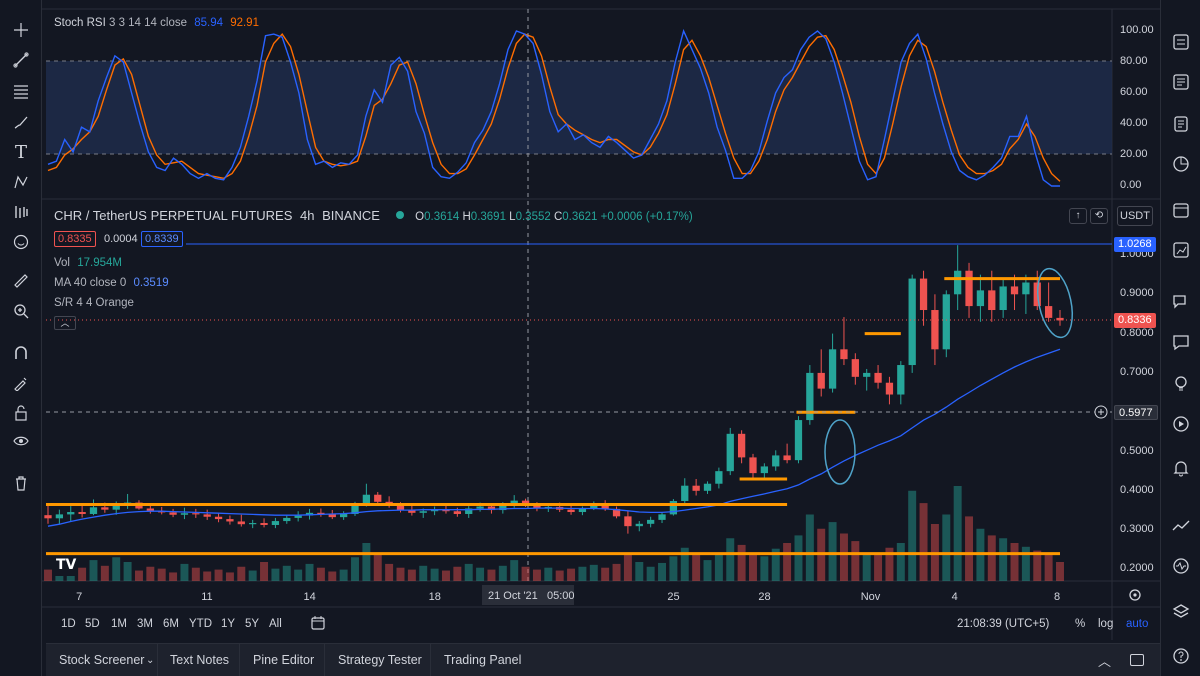 This screenshot has height=676, width=1200. I want to click on ideas-stream-icon, so click(1181, 342).